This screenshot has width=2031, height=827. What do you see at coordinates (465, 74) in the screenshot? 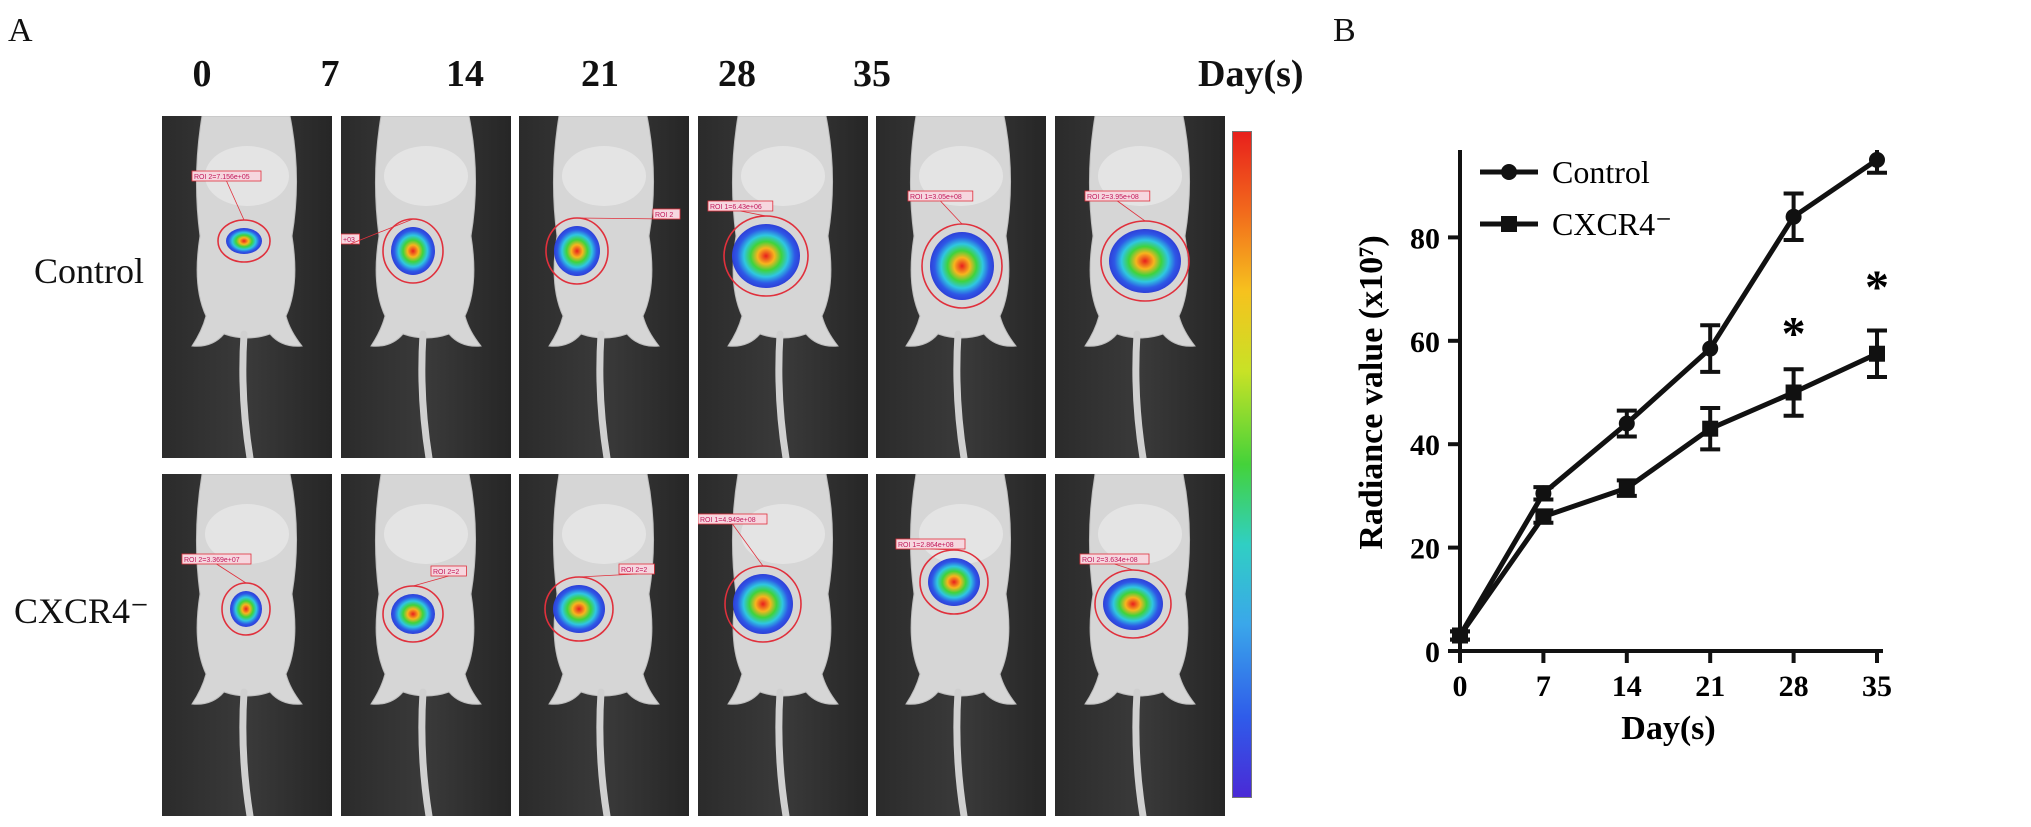
I see `day-label-14: 14` at bounding box center [465, 74].